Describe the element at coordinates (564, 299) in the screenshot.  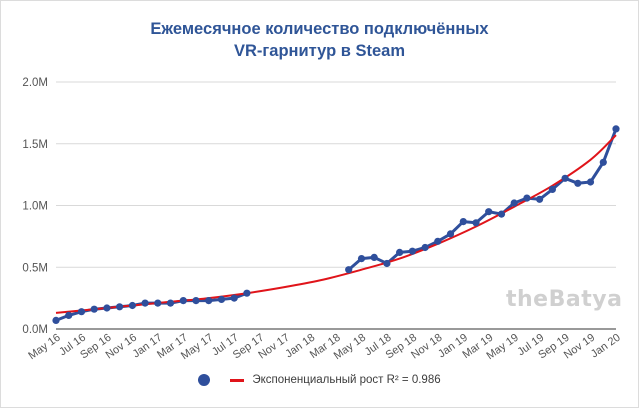
I see `watermark: theBatya` at that location.